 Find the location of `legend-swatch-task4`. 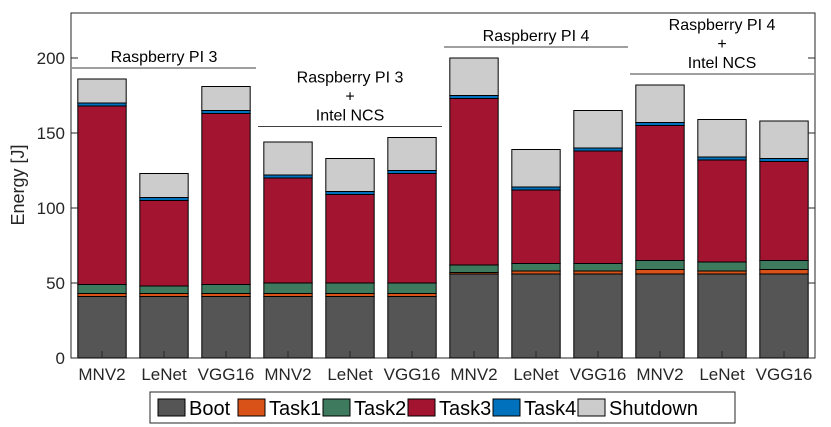

legend-swatch-task4 is located at coordinates (506, 407).